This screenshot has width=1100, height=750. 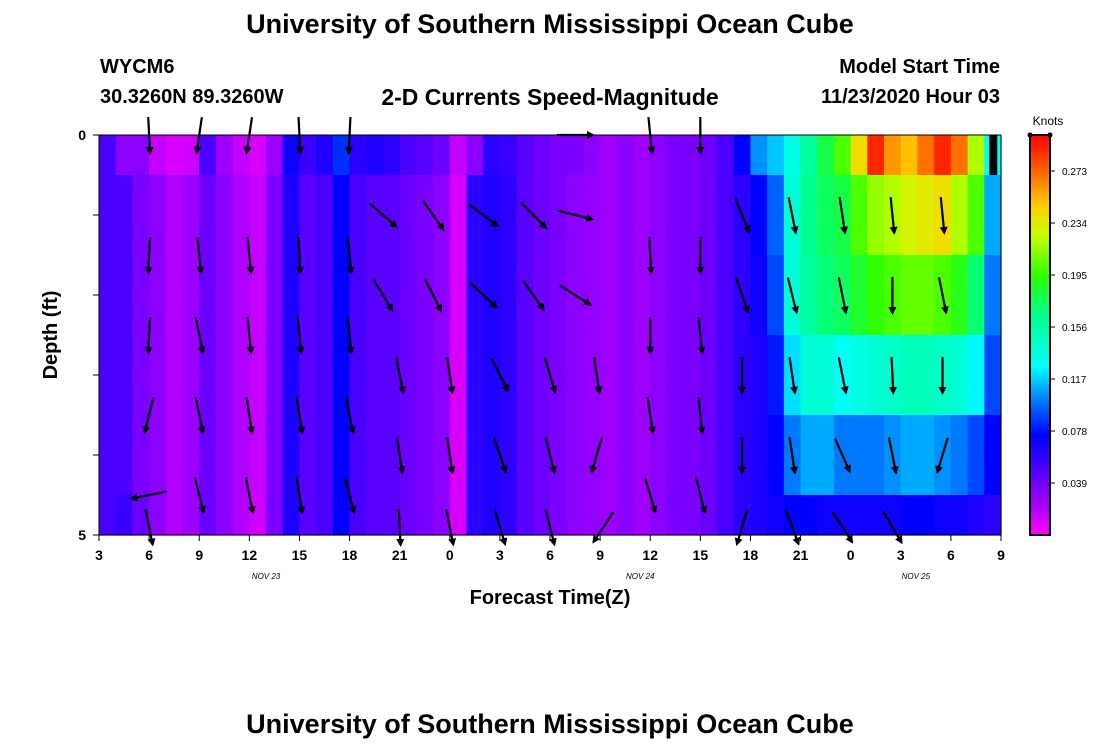 I want to click on colorbar-tick-label: 0.039, so click(x=1074, y=484).